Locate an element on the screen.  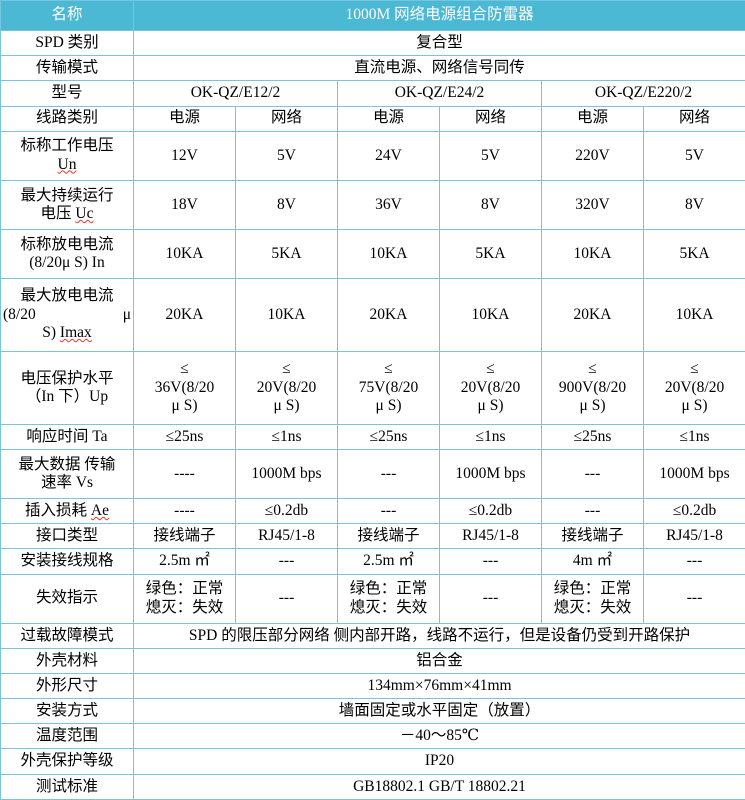
table-row-max-continuous-voltage: 最大持续运行 电压 Uc 18V 8V 36V 8V 320V 8V is located at coordinates (372, 204).